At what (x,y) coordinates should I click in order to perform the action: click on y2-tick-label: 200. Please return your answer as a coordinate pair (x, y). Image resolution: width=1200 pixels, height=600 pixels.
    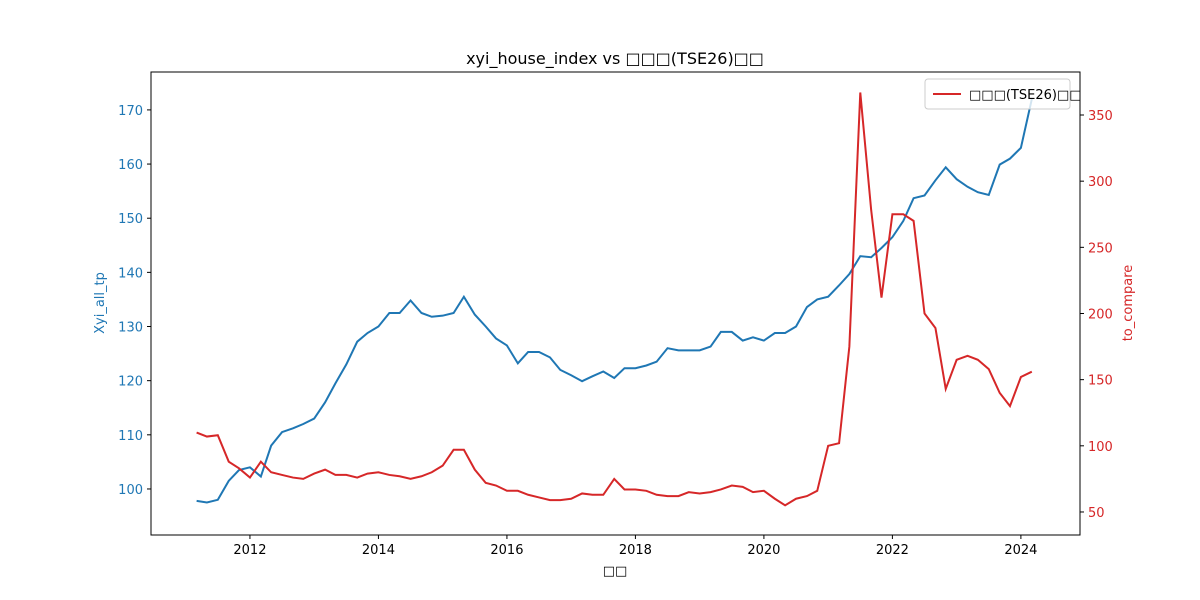
    Looking at the image, I should click on (1100, 314).